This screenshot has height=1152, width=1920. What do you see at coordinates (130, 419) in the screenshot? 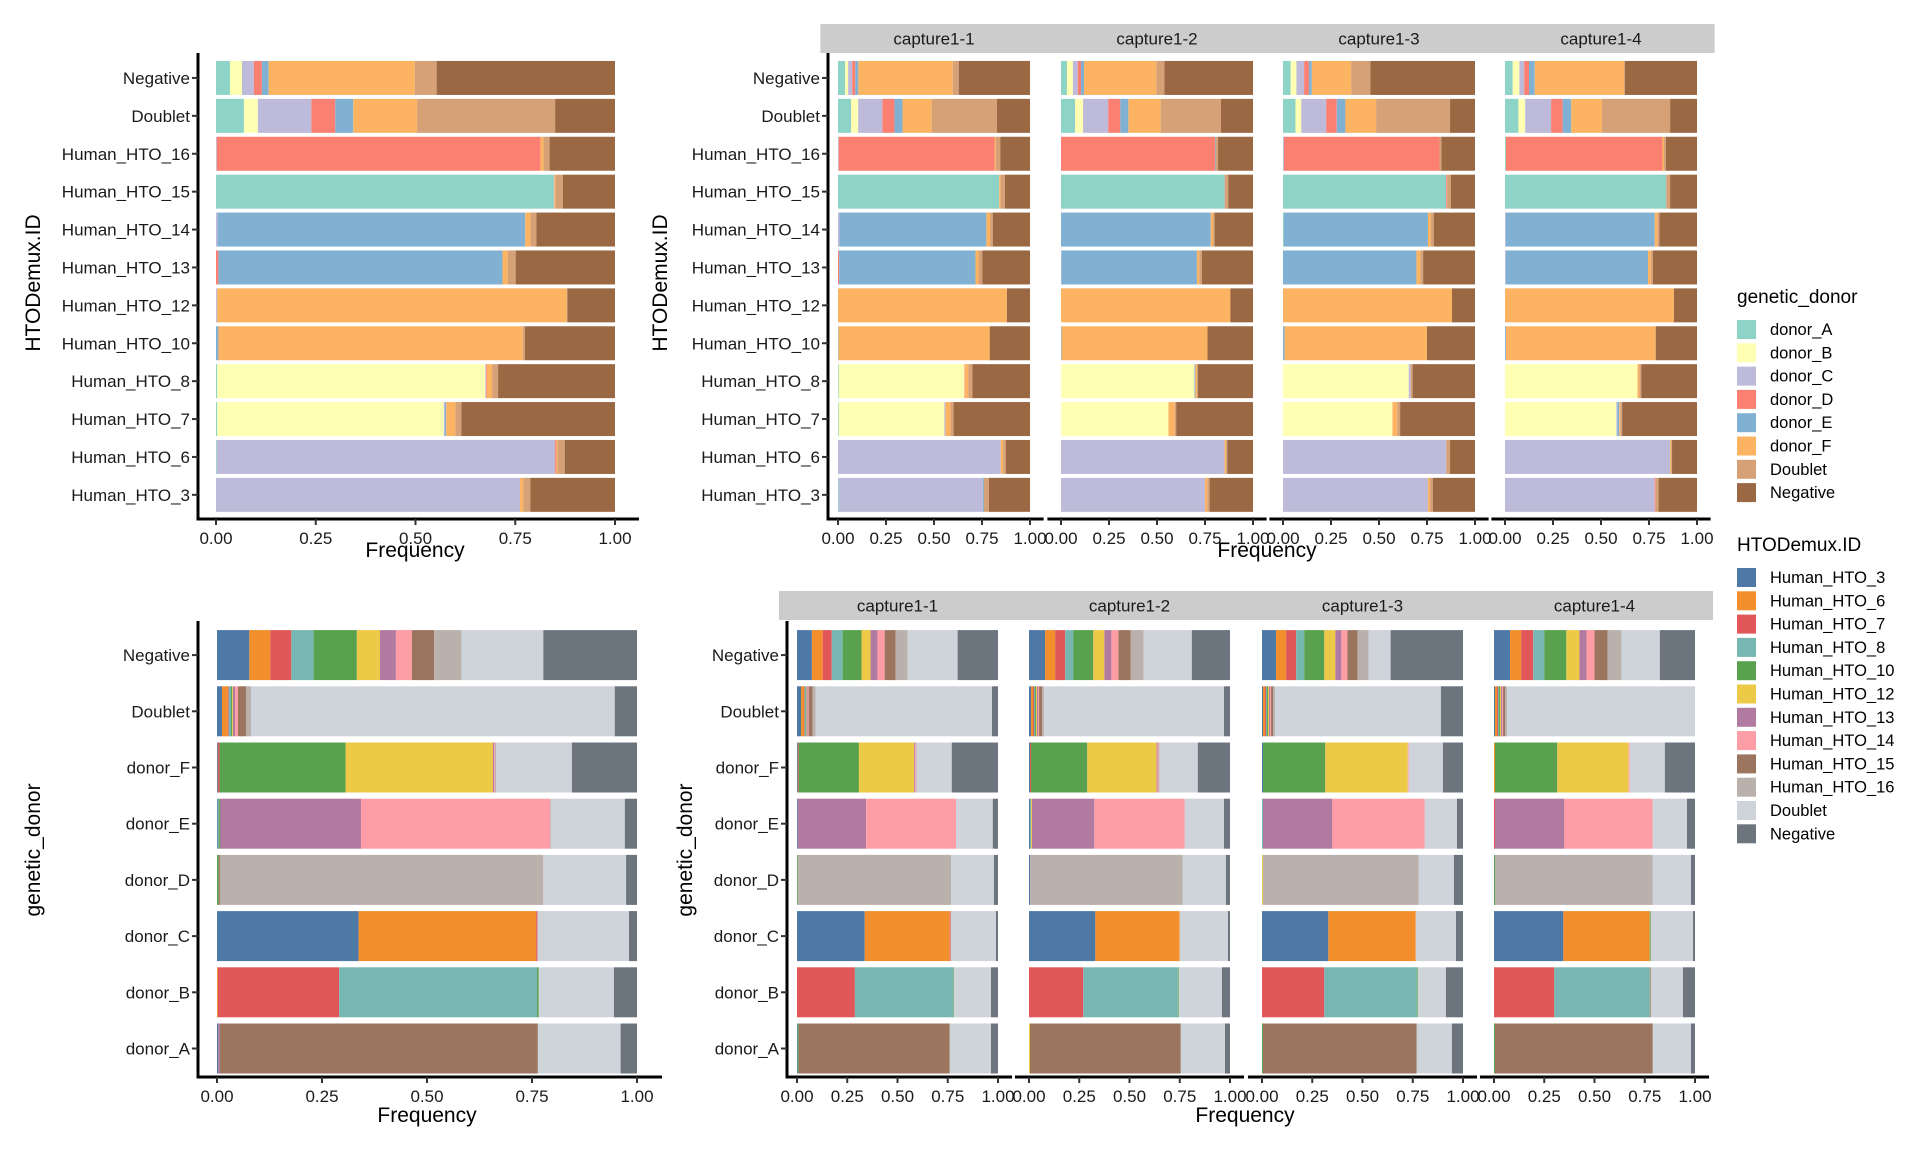
I see `y-tick-label: Human_HTO_7` at bounding box center [130, 419].